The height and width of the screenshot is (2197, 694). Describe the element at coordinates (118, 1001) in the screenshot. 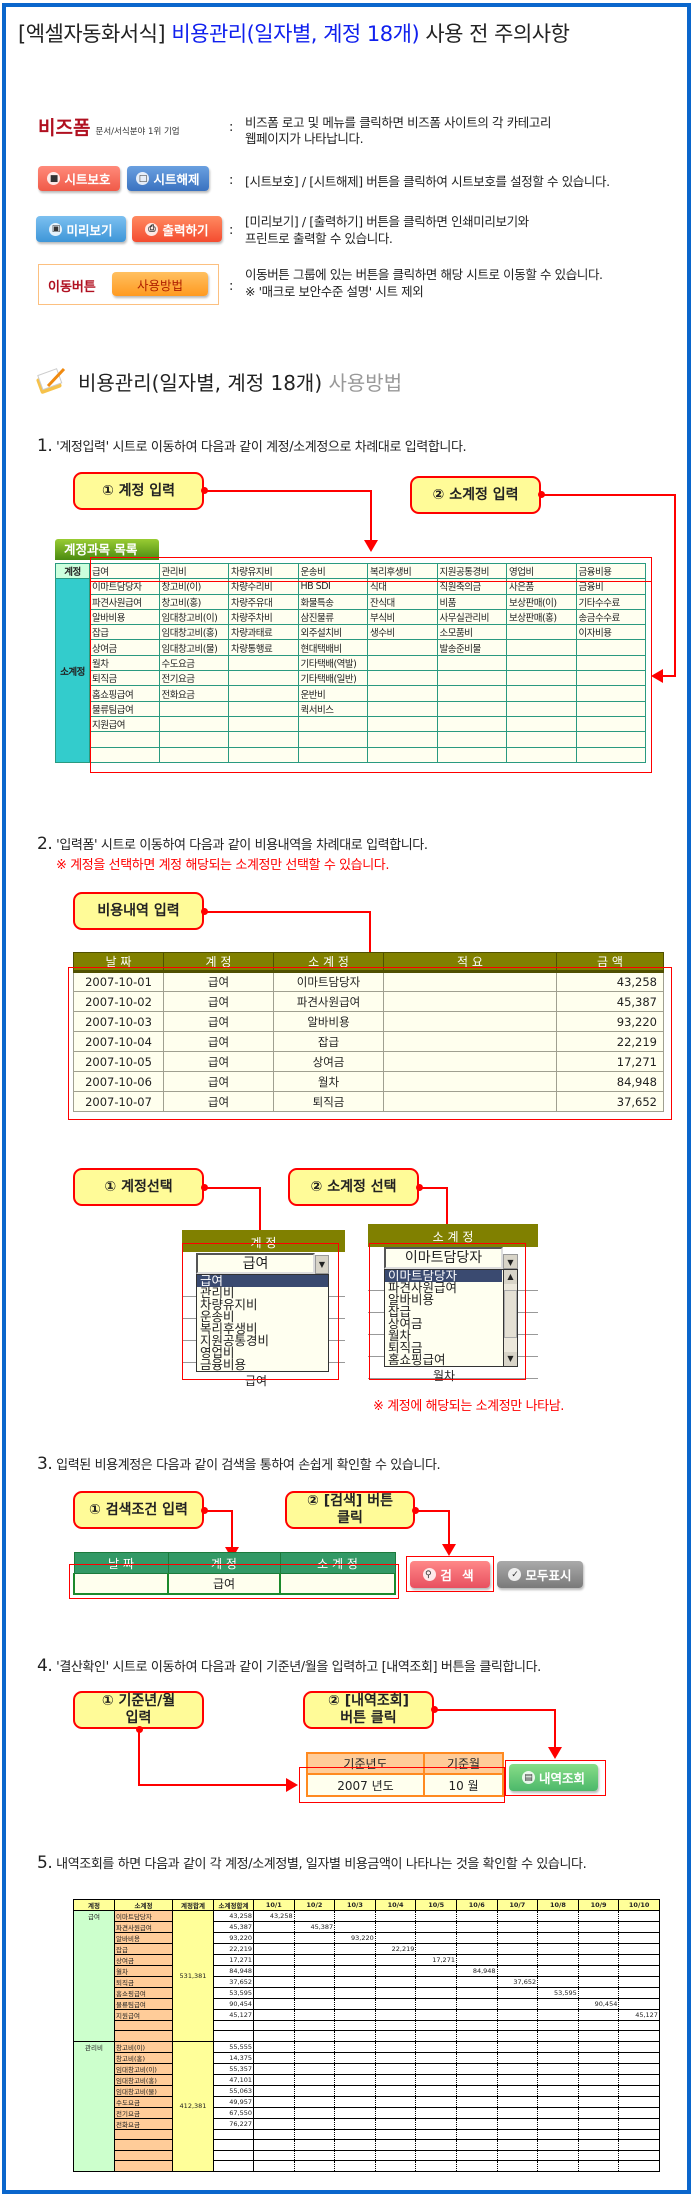

I see `table-cell: 2007-10-02` at that location.